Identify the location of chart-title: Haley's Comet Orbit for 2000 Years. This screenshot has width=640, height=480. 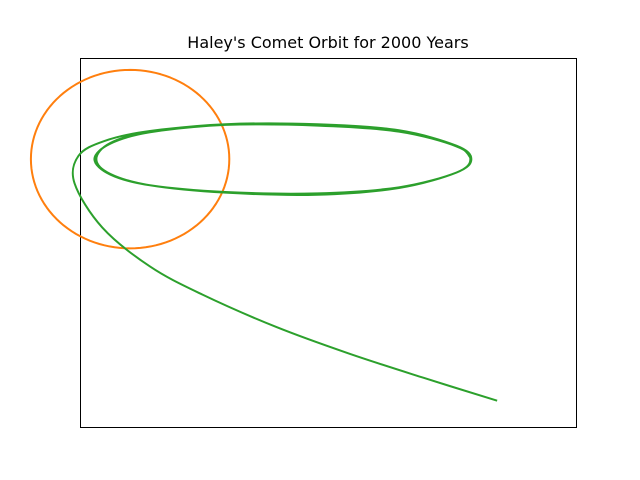
(328, 42).